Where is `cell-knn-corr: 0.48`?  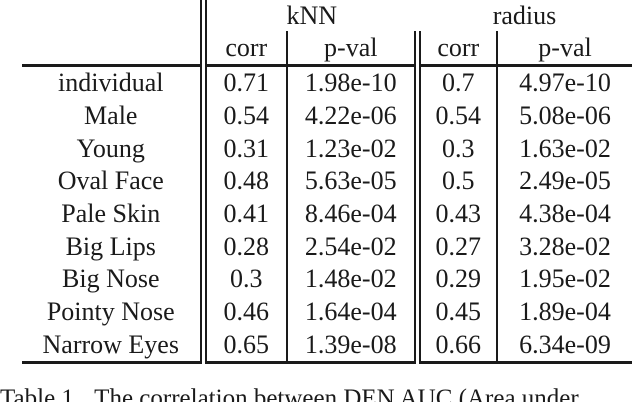
cell-knn-corr: 0.48 is located at coordinates (246, 181).